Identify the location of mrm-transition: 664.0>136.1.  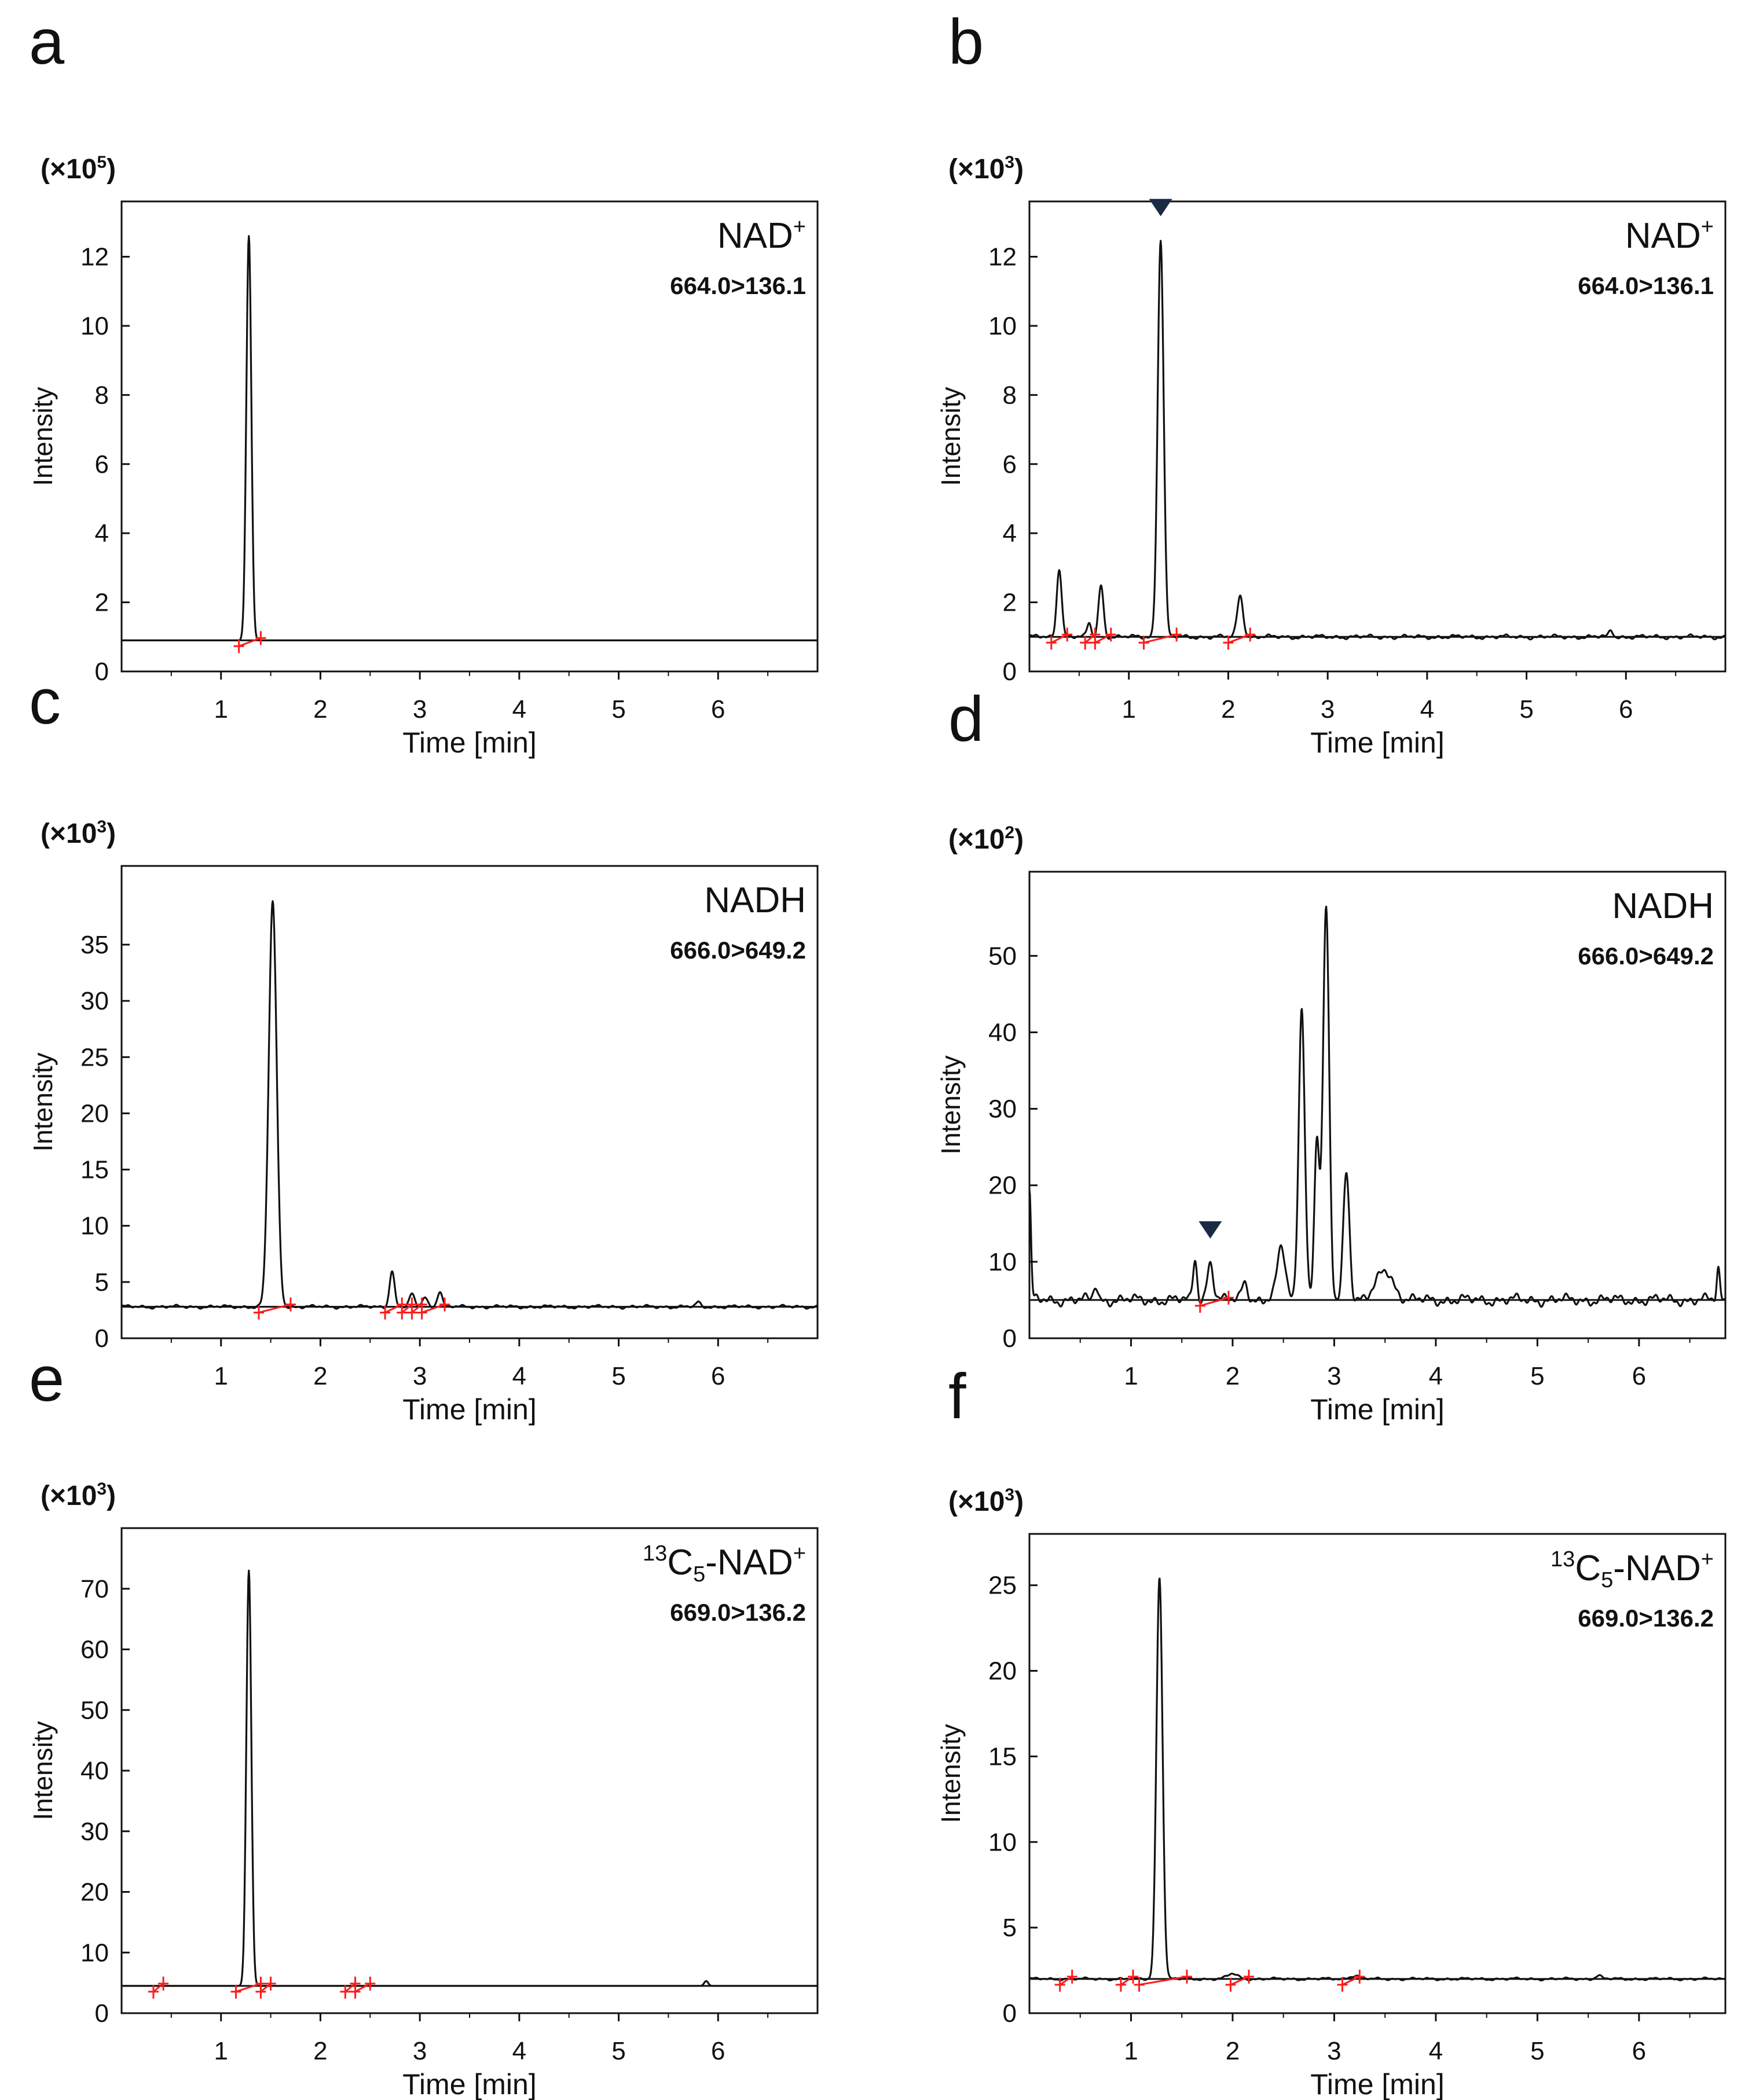
(738, 285).